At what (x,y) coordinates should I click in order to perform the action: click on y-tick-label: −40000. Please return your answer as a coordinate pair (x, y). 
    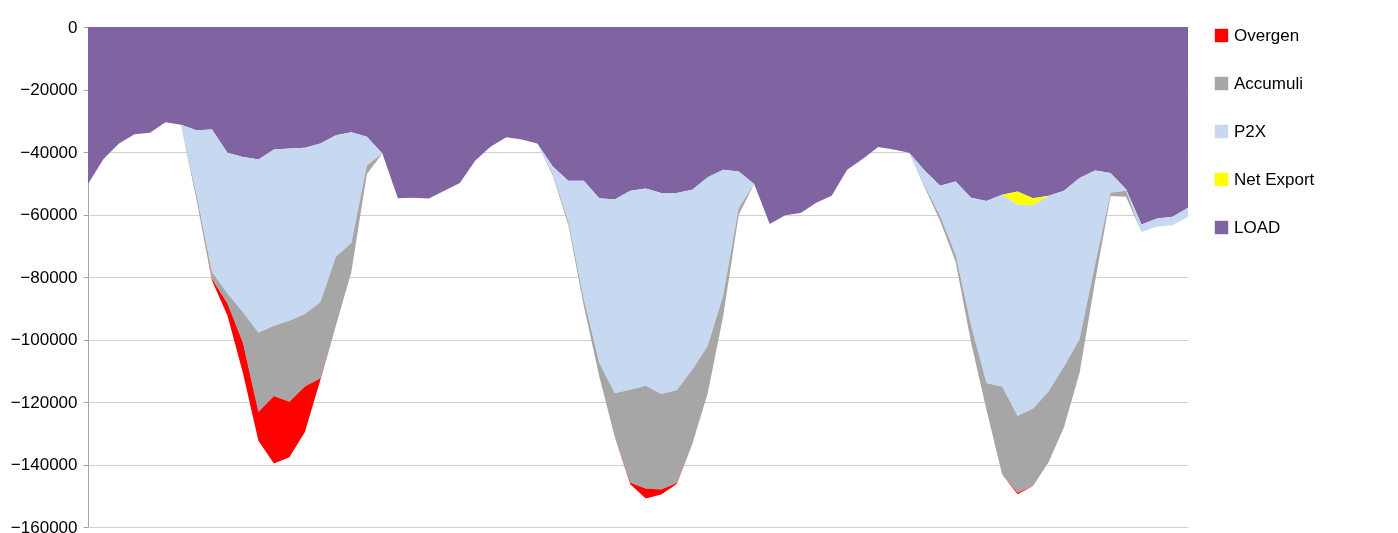
    Looking at the image, I should click on (49, 152).